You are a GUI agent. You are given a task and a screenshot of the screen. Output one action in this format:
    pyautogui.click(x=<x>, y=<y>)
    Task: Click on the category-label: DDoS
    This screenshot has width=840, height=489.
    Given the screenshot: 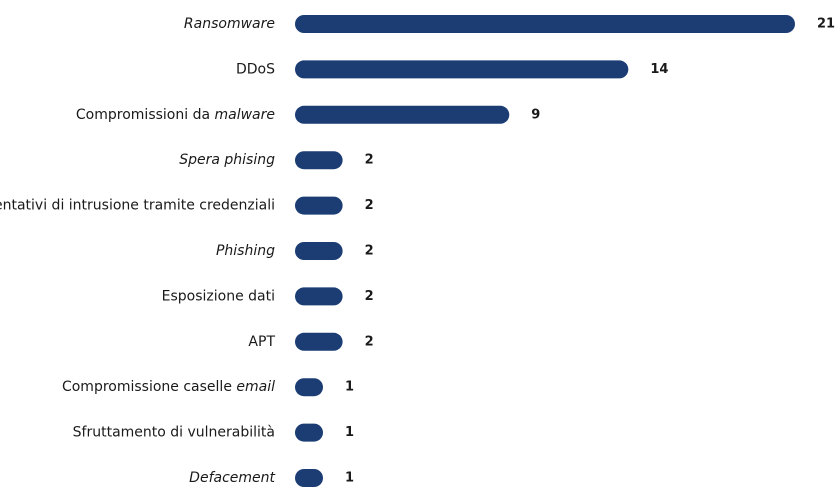 What is the action you would take?
    pyautogui.click(x=255, y=69)
    